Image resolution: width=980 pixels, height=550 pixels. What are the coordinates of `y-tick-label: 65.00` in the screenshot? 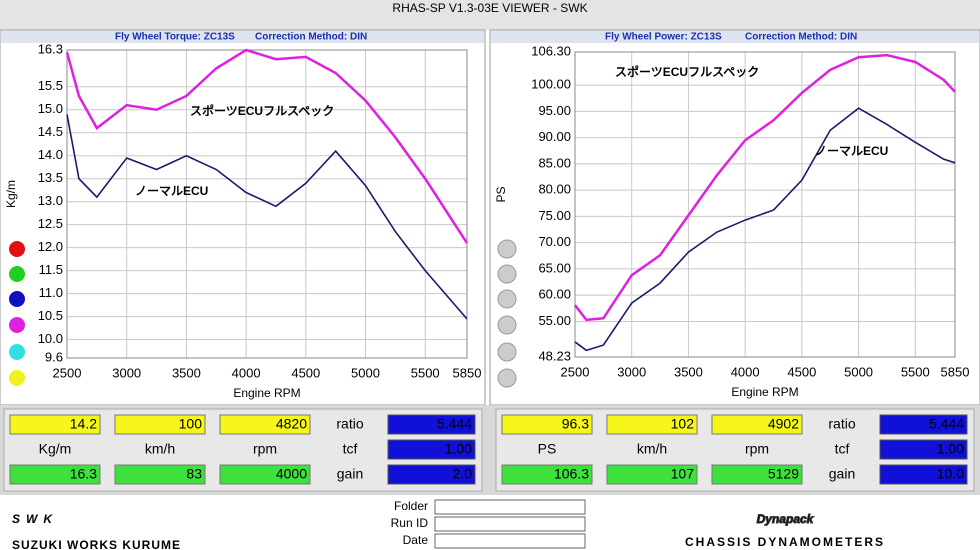 It's located at (554, 267).